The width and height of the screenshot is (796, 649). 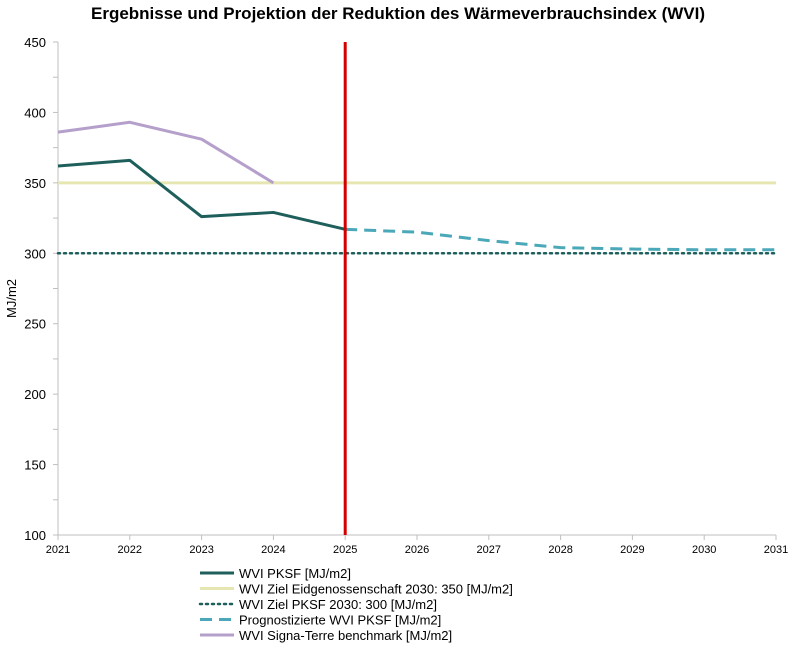 What do you see at coordinates (340, 620) in the screenshot?
I see `legend-label-3: Prognostizierte WVI PKSF [MJ/m2]` at bounding box center [340, 620].